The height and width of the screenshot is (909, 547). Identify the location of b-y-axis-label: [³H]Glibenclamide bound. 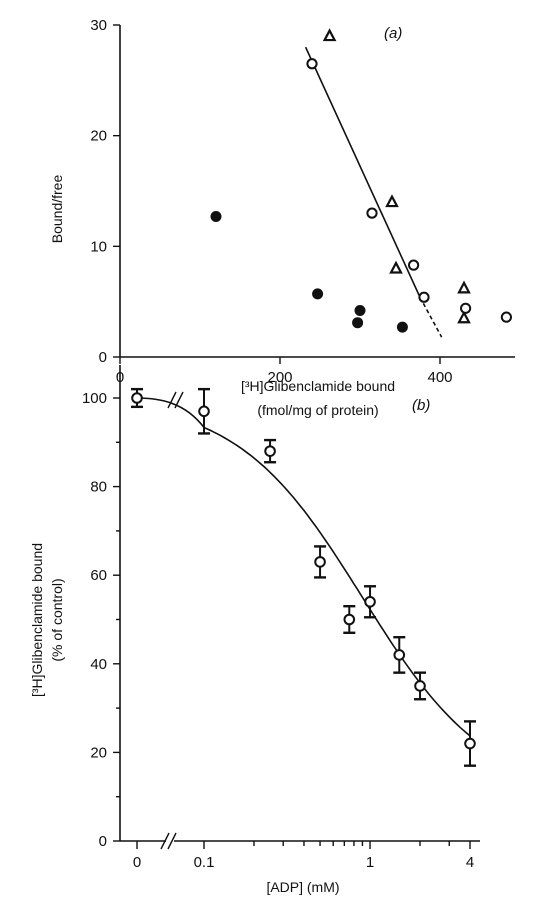
(37, 620).